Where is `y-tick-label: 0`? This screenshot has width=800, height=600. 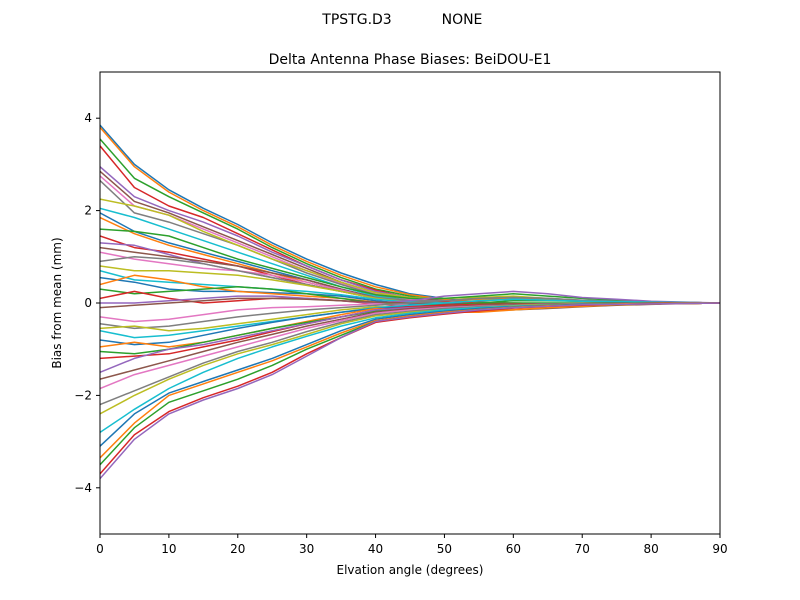 y-tick-label: 0 is located at coordinates (88, 303).